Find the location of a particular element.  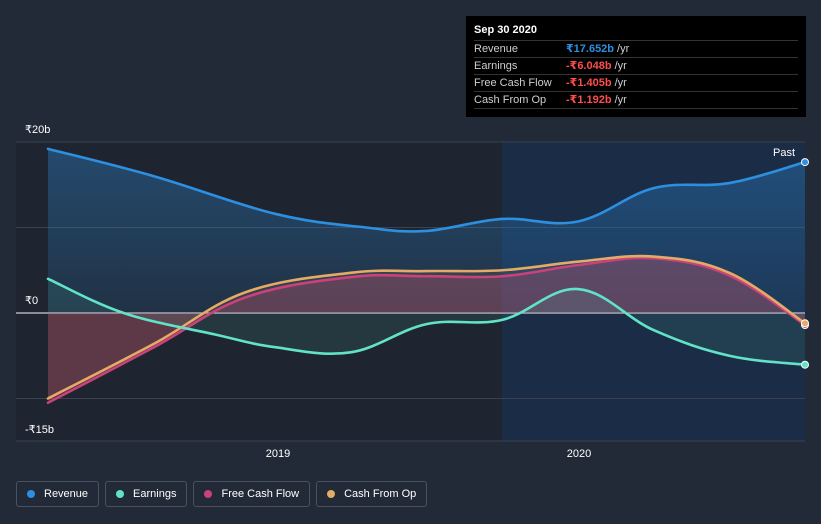

x-tick-label-2020: 2020 is located at coordinates (579, 454).